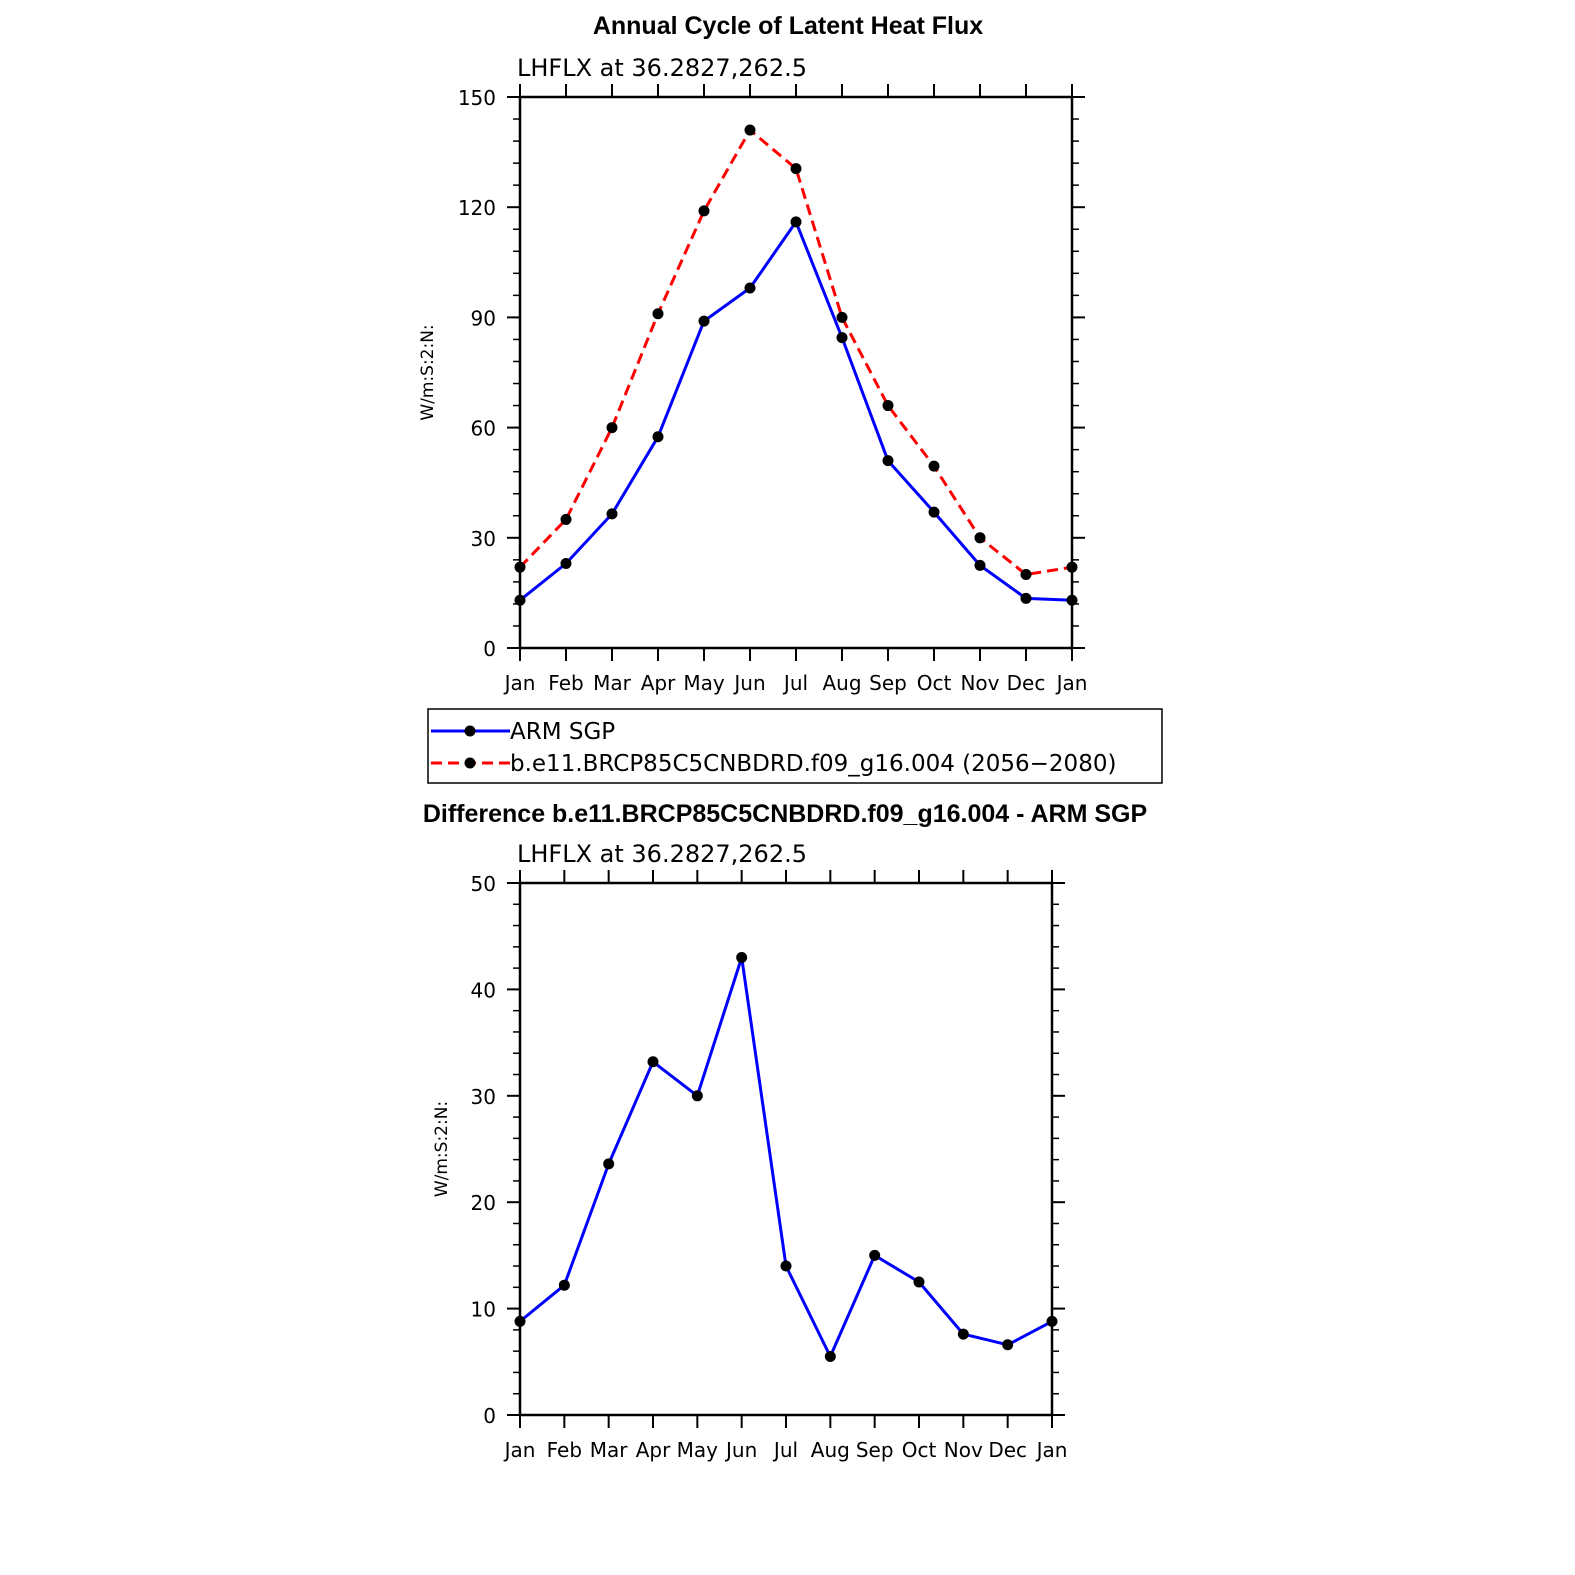 The image size is (1575, 1575). Describe the element at coordinates (483, 990) in the screenshot. I see `y-tick-label: 40` at that location.